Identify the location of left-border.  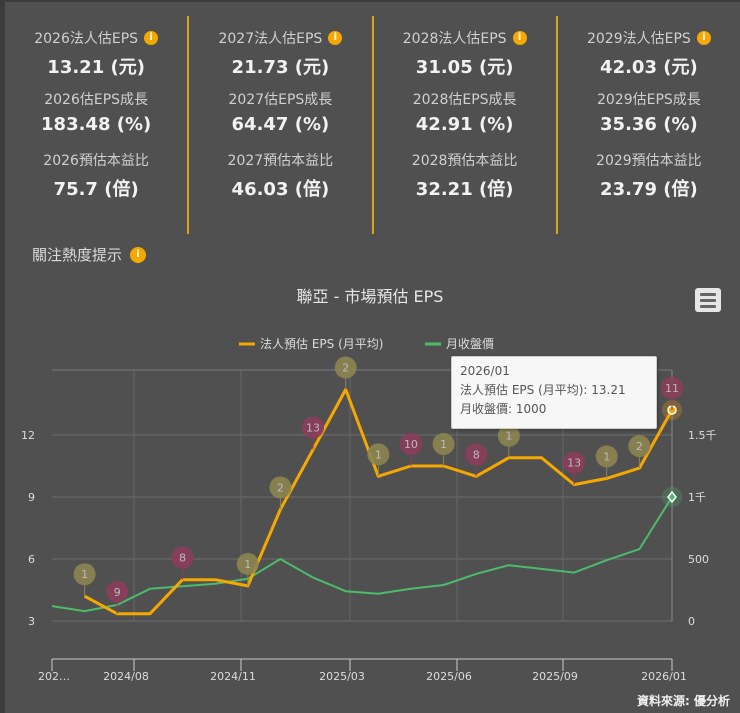
(2, 356).